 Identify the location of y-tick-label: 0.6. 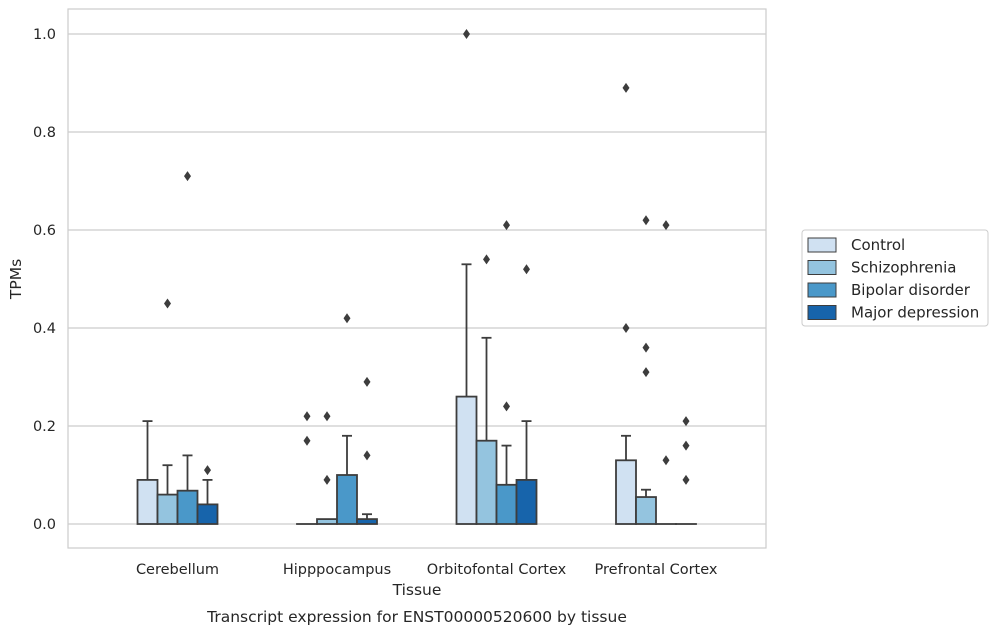
(44, 231).